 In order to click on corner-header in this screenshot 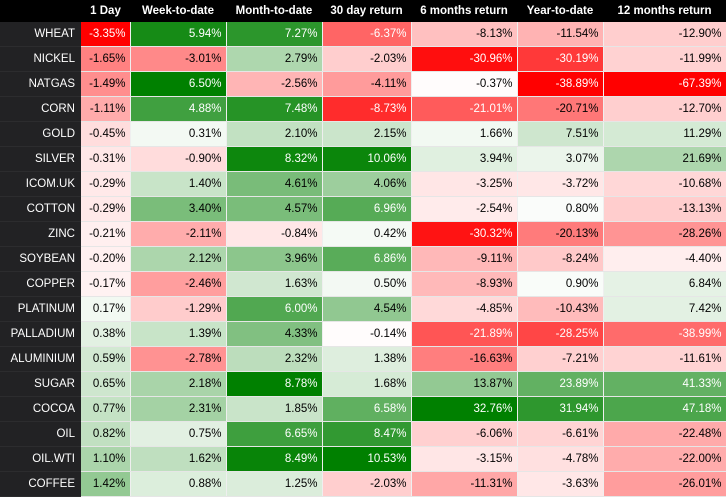, I will do `click(40, 11)`.